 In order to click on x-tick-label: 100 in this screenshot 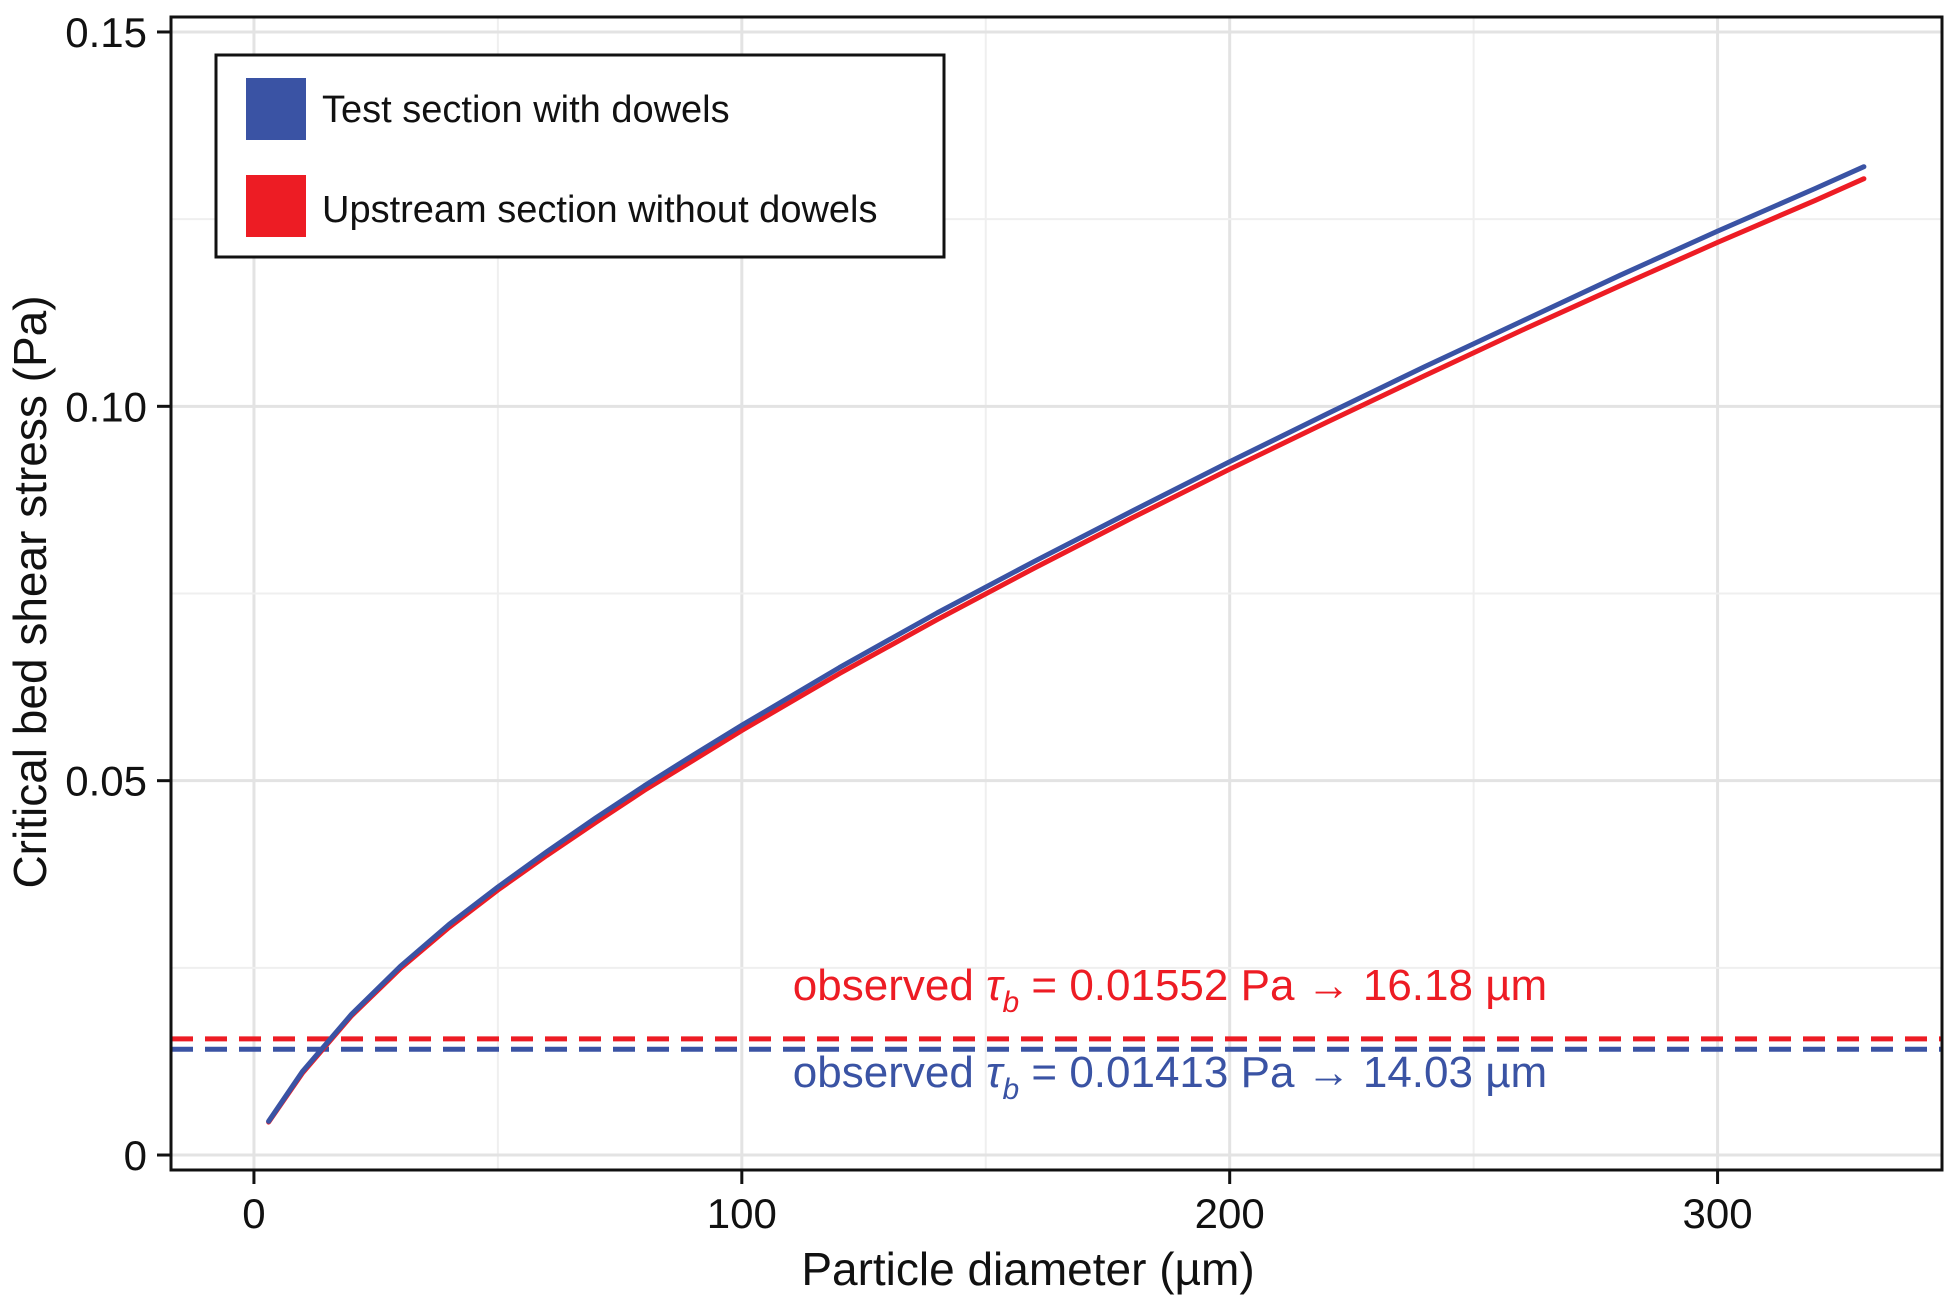, I will do `click(742, 1213)`.